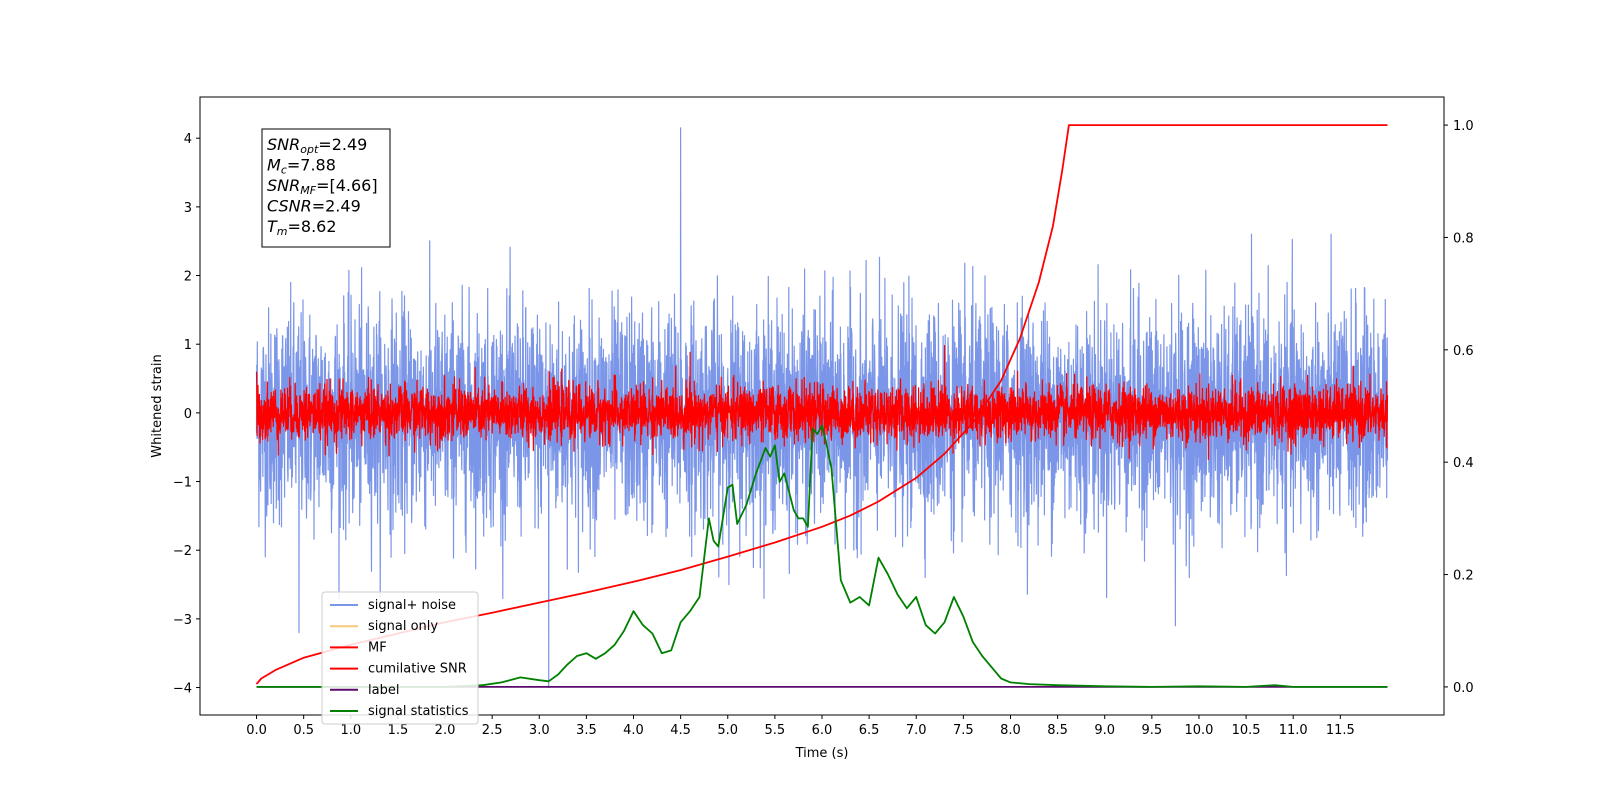  I want to click on y-right-tick-label: 0.8, so click(1463, 238).